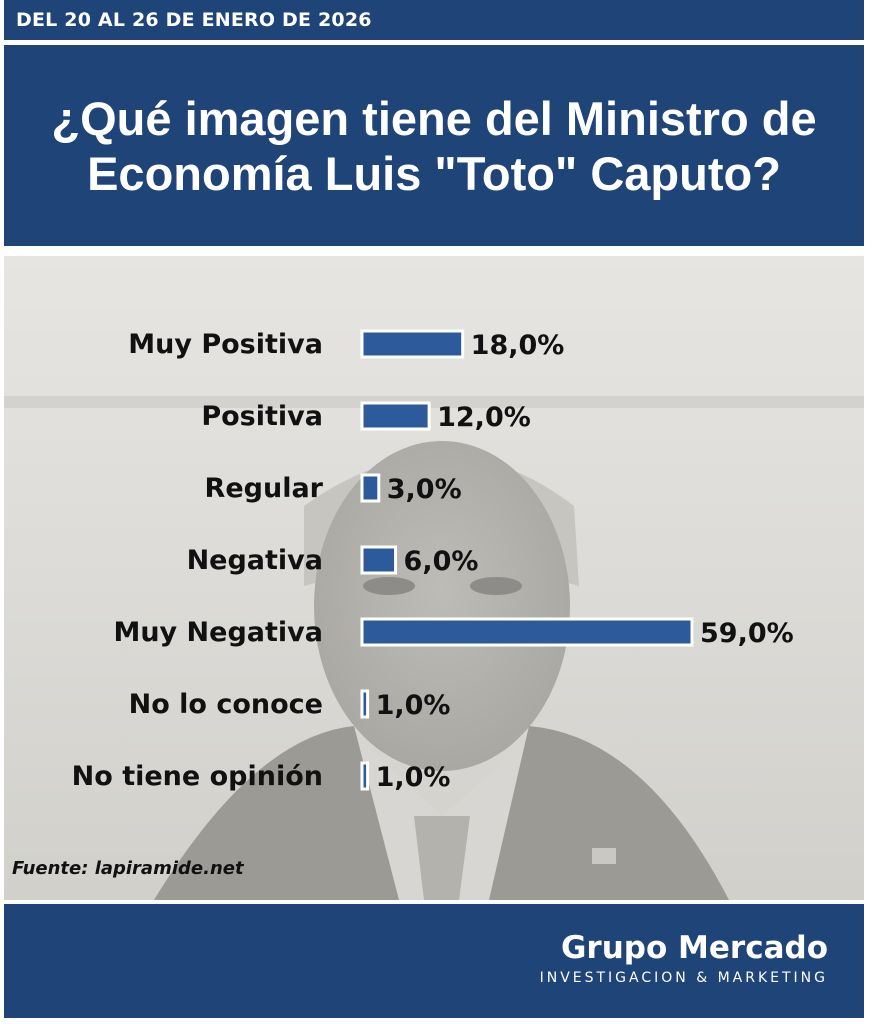 This screenshot has height=1024, width=875. Describe the element at coordinates (484, 417) in the screenshot. I see `value-label: 12,0%` at that location.